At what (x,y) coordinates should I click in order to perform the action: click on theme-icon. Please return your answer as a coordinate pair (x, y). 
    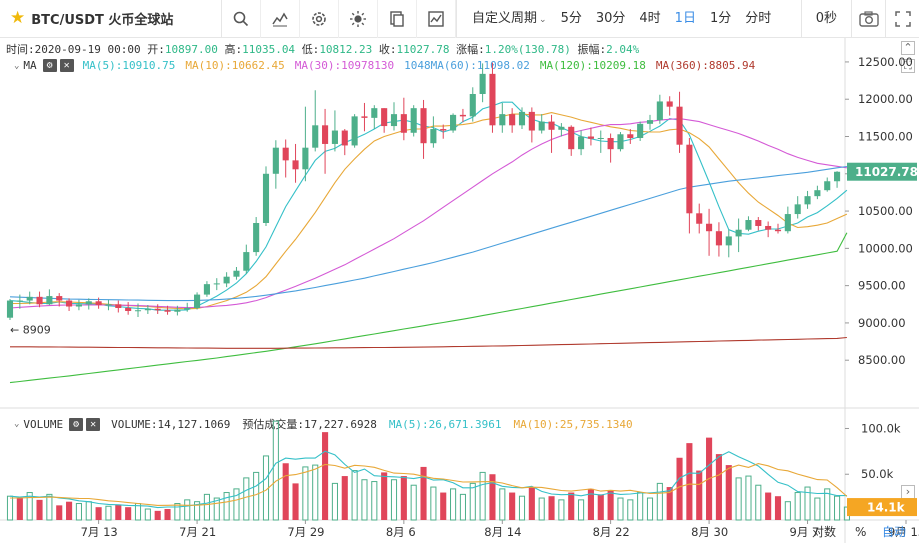
    Looking at the image, I should click on (358, 19).